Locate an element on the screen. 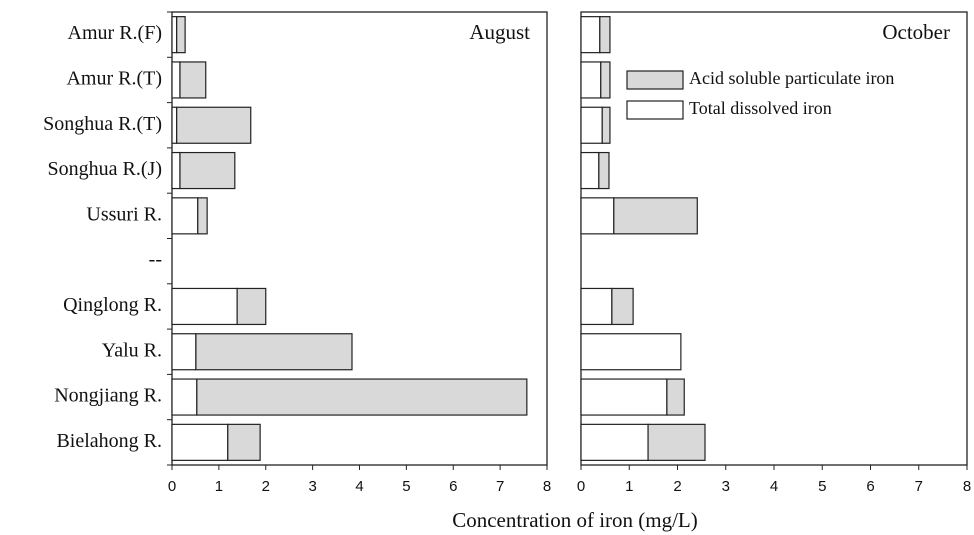 This screenshot has height=535, width=974. legend-label: Acid soluble particulate iron is located at coordinates (791, 78).